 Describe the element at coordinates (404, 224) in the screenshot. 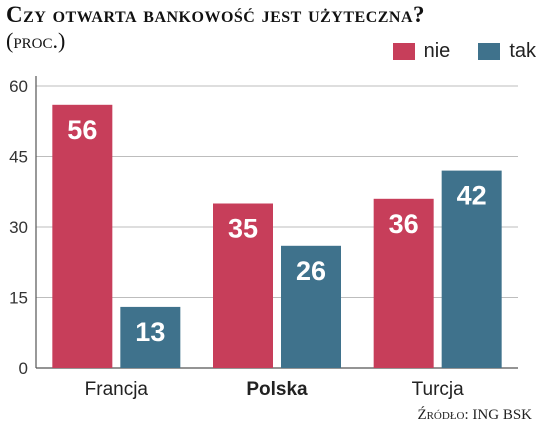

I see `bar-value-label-turcja-nie: 36` at that location.